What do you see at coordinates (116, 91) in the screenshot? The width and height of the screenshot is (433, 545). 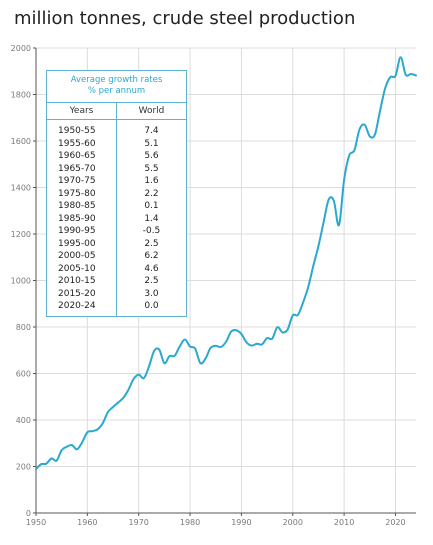 I see `table-caption-line2: % per annum` at bounding box center [116, 91].